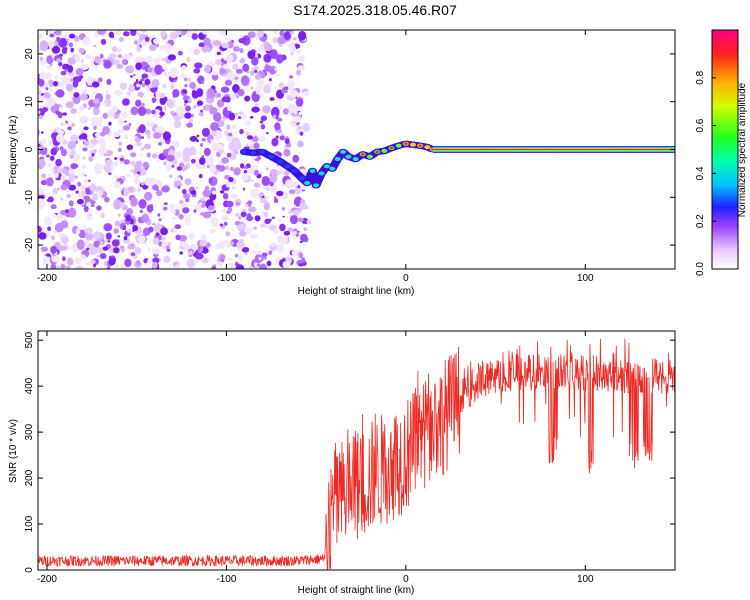  Describe the element at coordinates (29, 54) in the screenshot. I see `y-tick-label: 20` at that location.